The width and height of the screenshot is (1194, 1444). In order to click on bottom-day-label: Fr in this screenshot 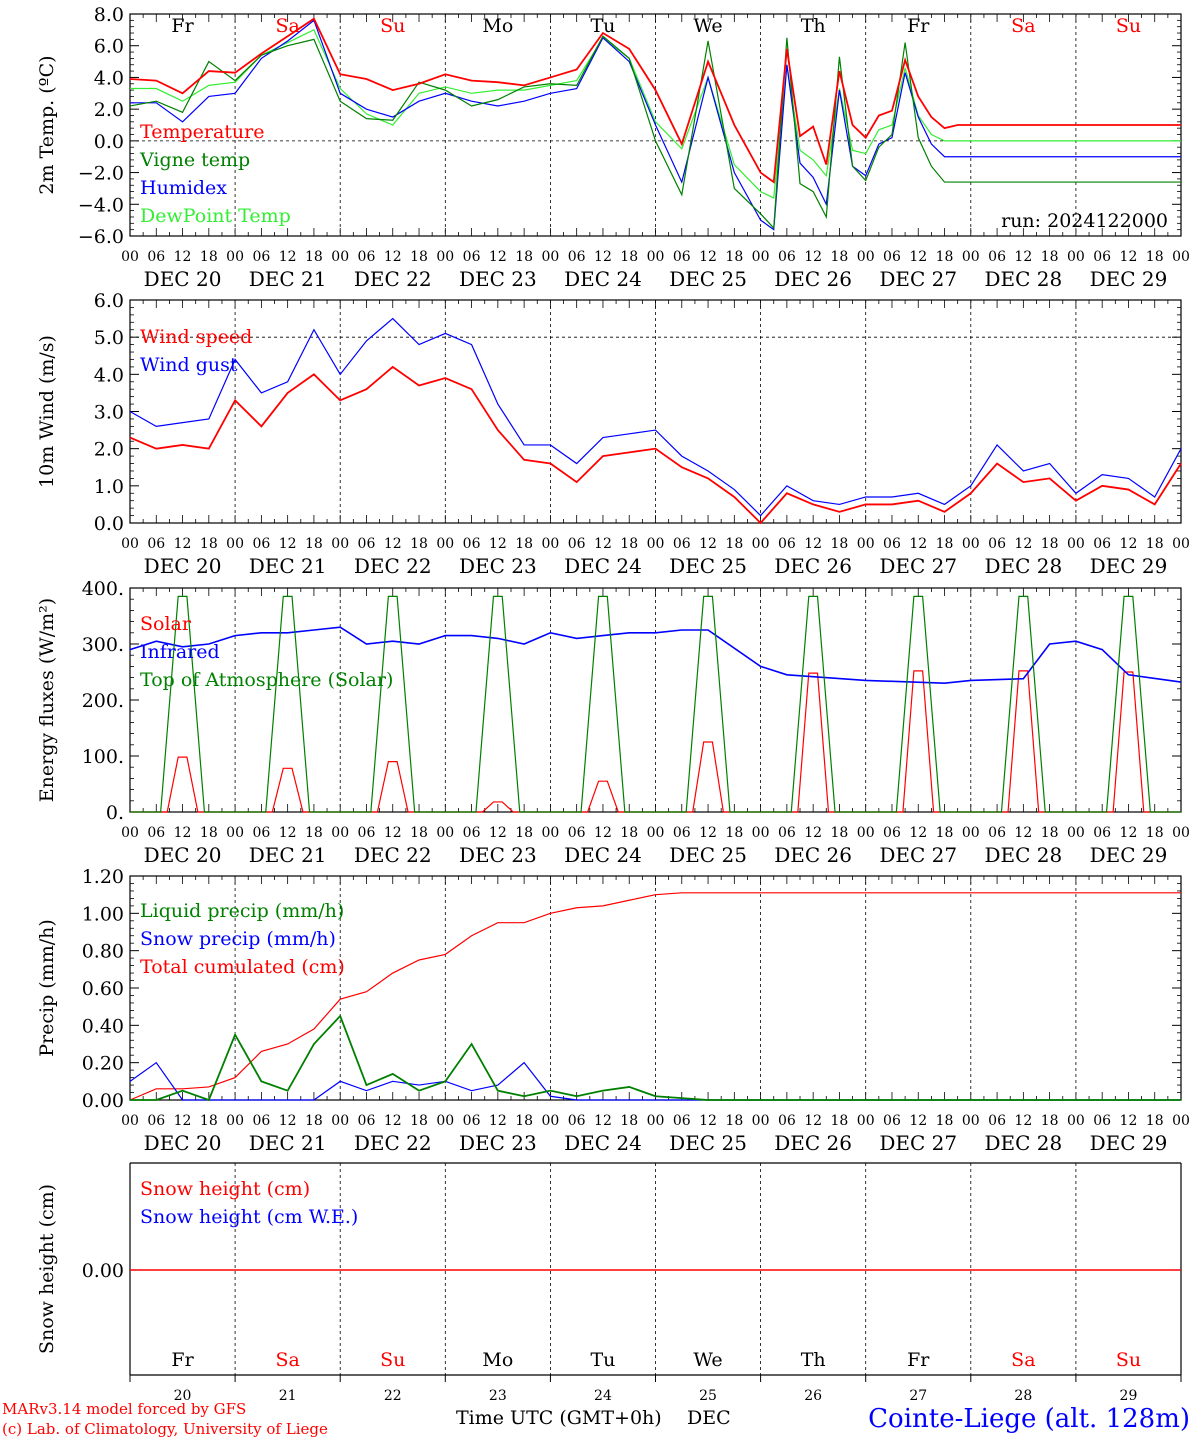, I will do `click(182, 1360)`.